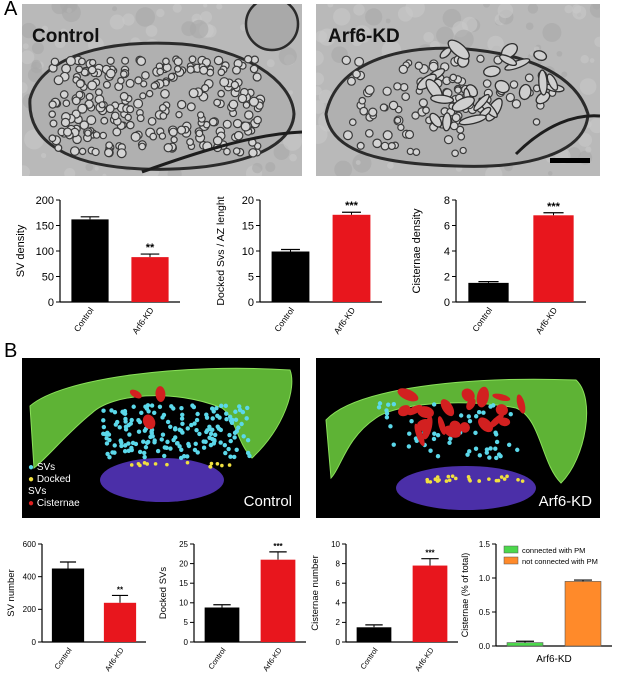 The height and width of the screenshot is (673, 617). Describe the element at coordinates (42, 467) in the screenshot. I see `legend-item-svs: ● SVs` at that location.